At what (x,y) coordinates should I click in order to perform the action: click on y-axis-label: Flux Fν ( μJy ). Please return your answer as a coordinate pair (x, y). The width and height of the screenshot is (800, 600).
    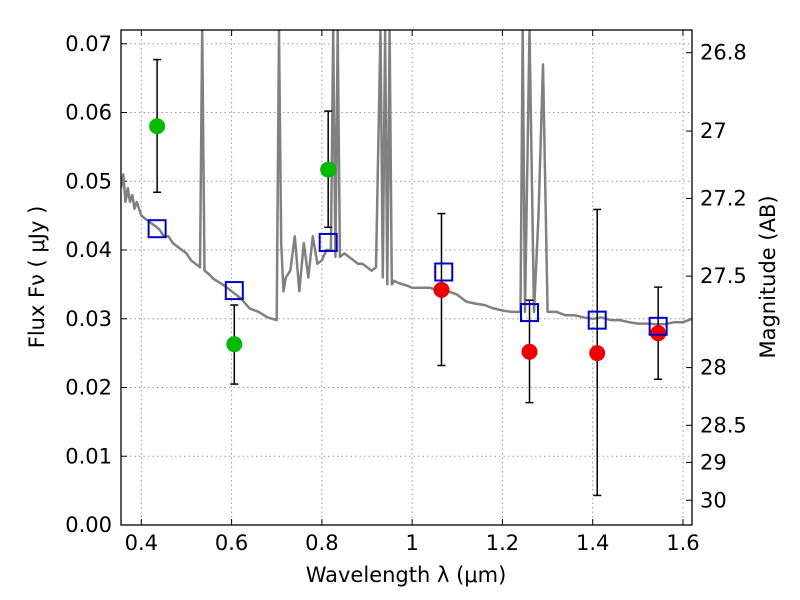
    Looking at the image, I should click on (37, 277).